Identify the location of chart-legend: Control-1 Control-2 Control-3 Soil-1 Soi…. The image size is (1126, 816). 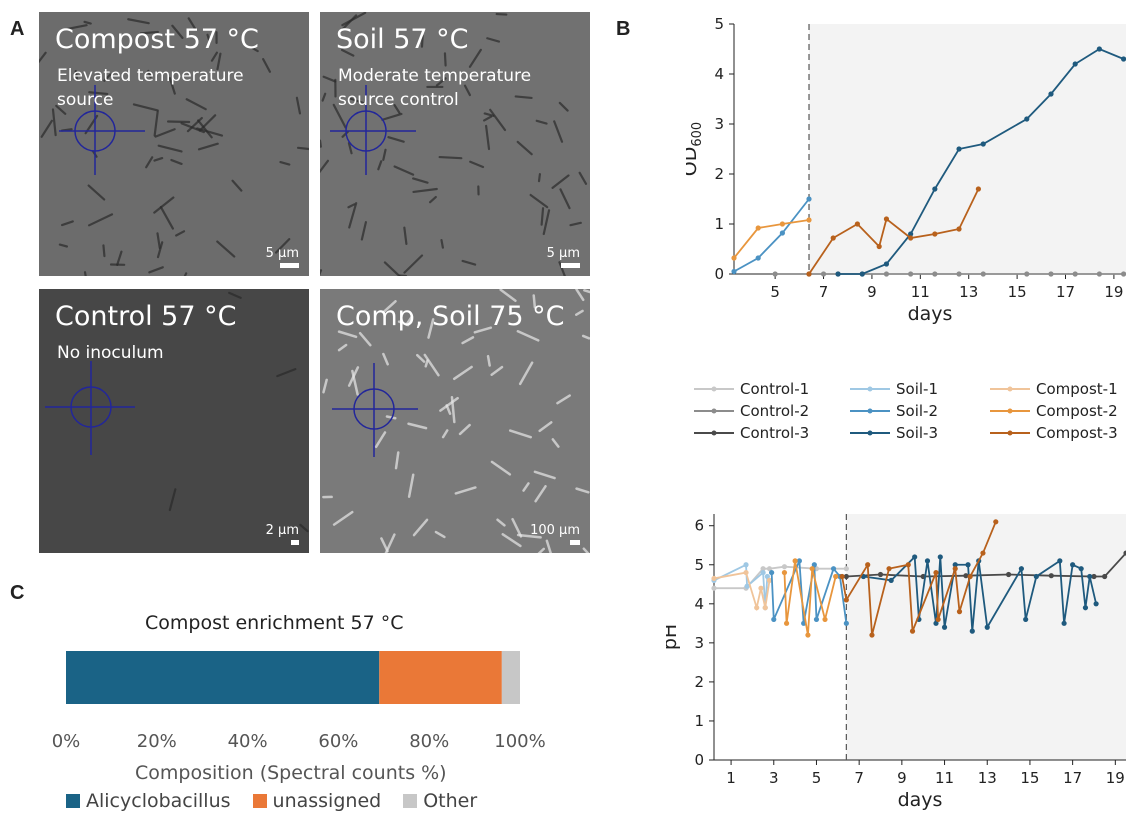
(908, 420).